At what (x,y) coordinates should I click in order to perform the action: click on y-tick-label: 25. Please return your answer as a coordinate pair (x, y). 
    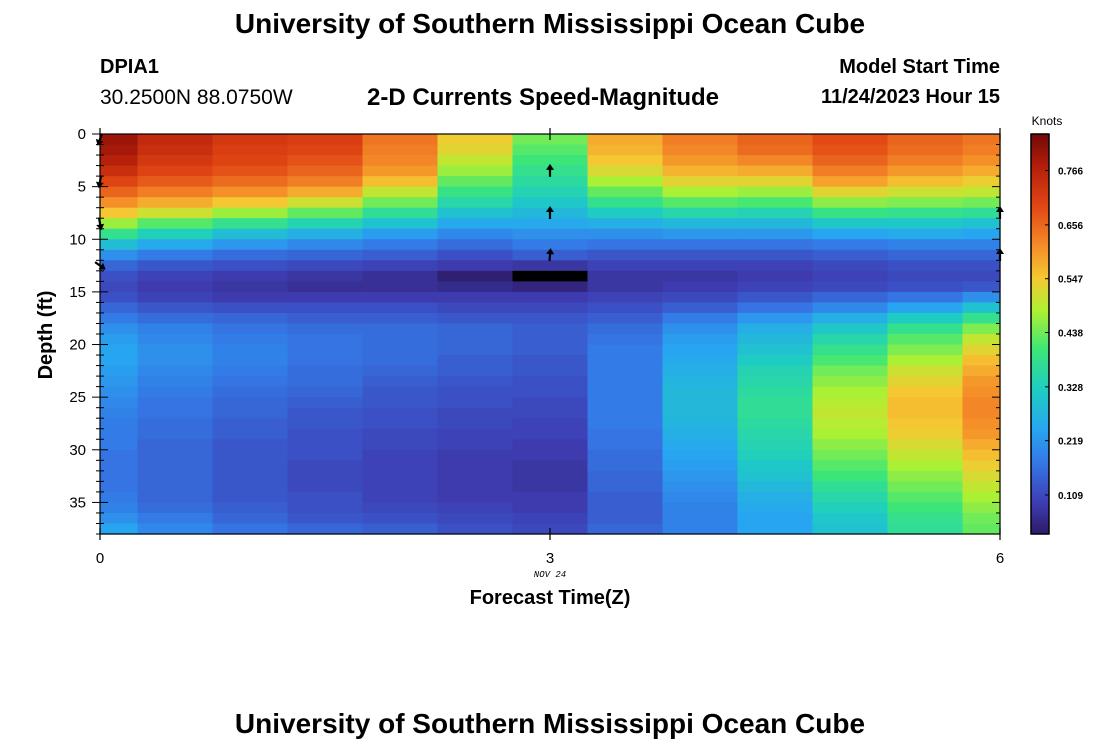
    Looking at the image, I should click on (77, 397).